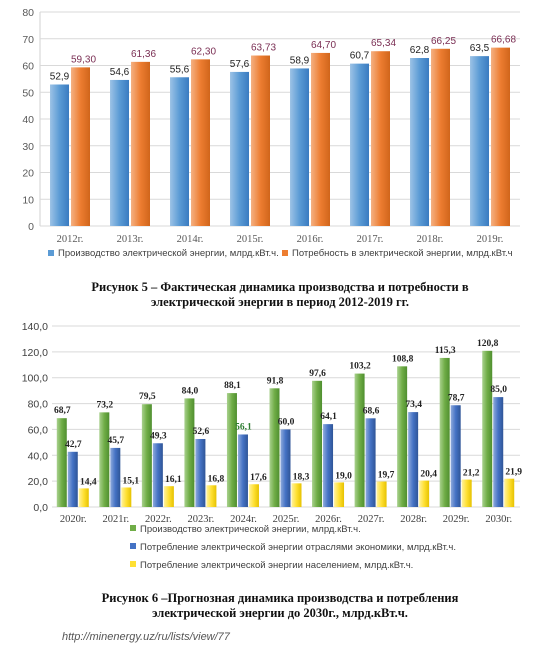 Image resolution: width=560 pixels, height=655 pixels. I want to click on data-label-population: 15,1, so click(131, 481).